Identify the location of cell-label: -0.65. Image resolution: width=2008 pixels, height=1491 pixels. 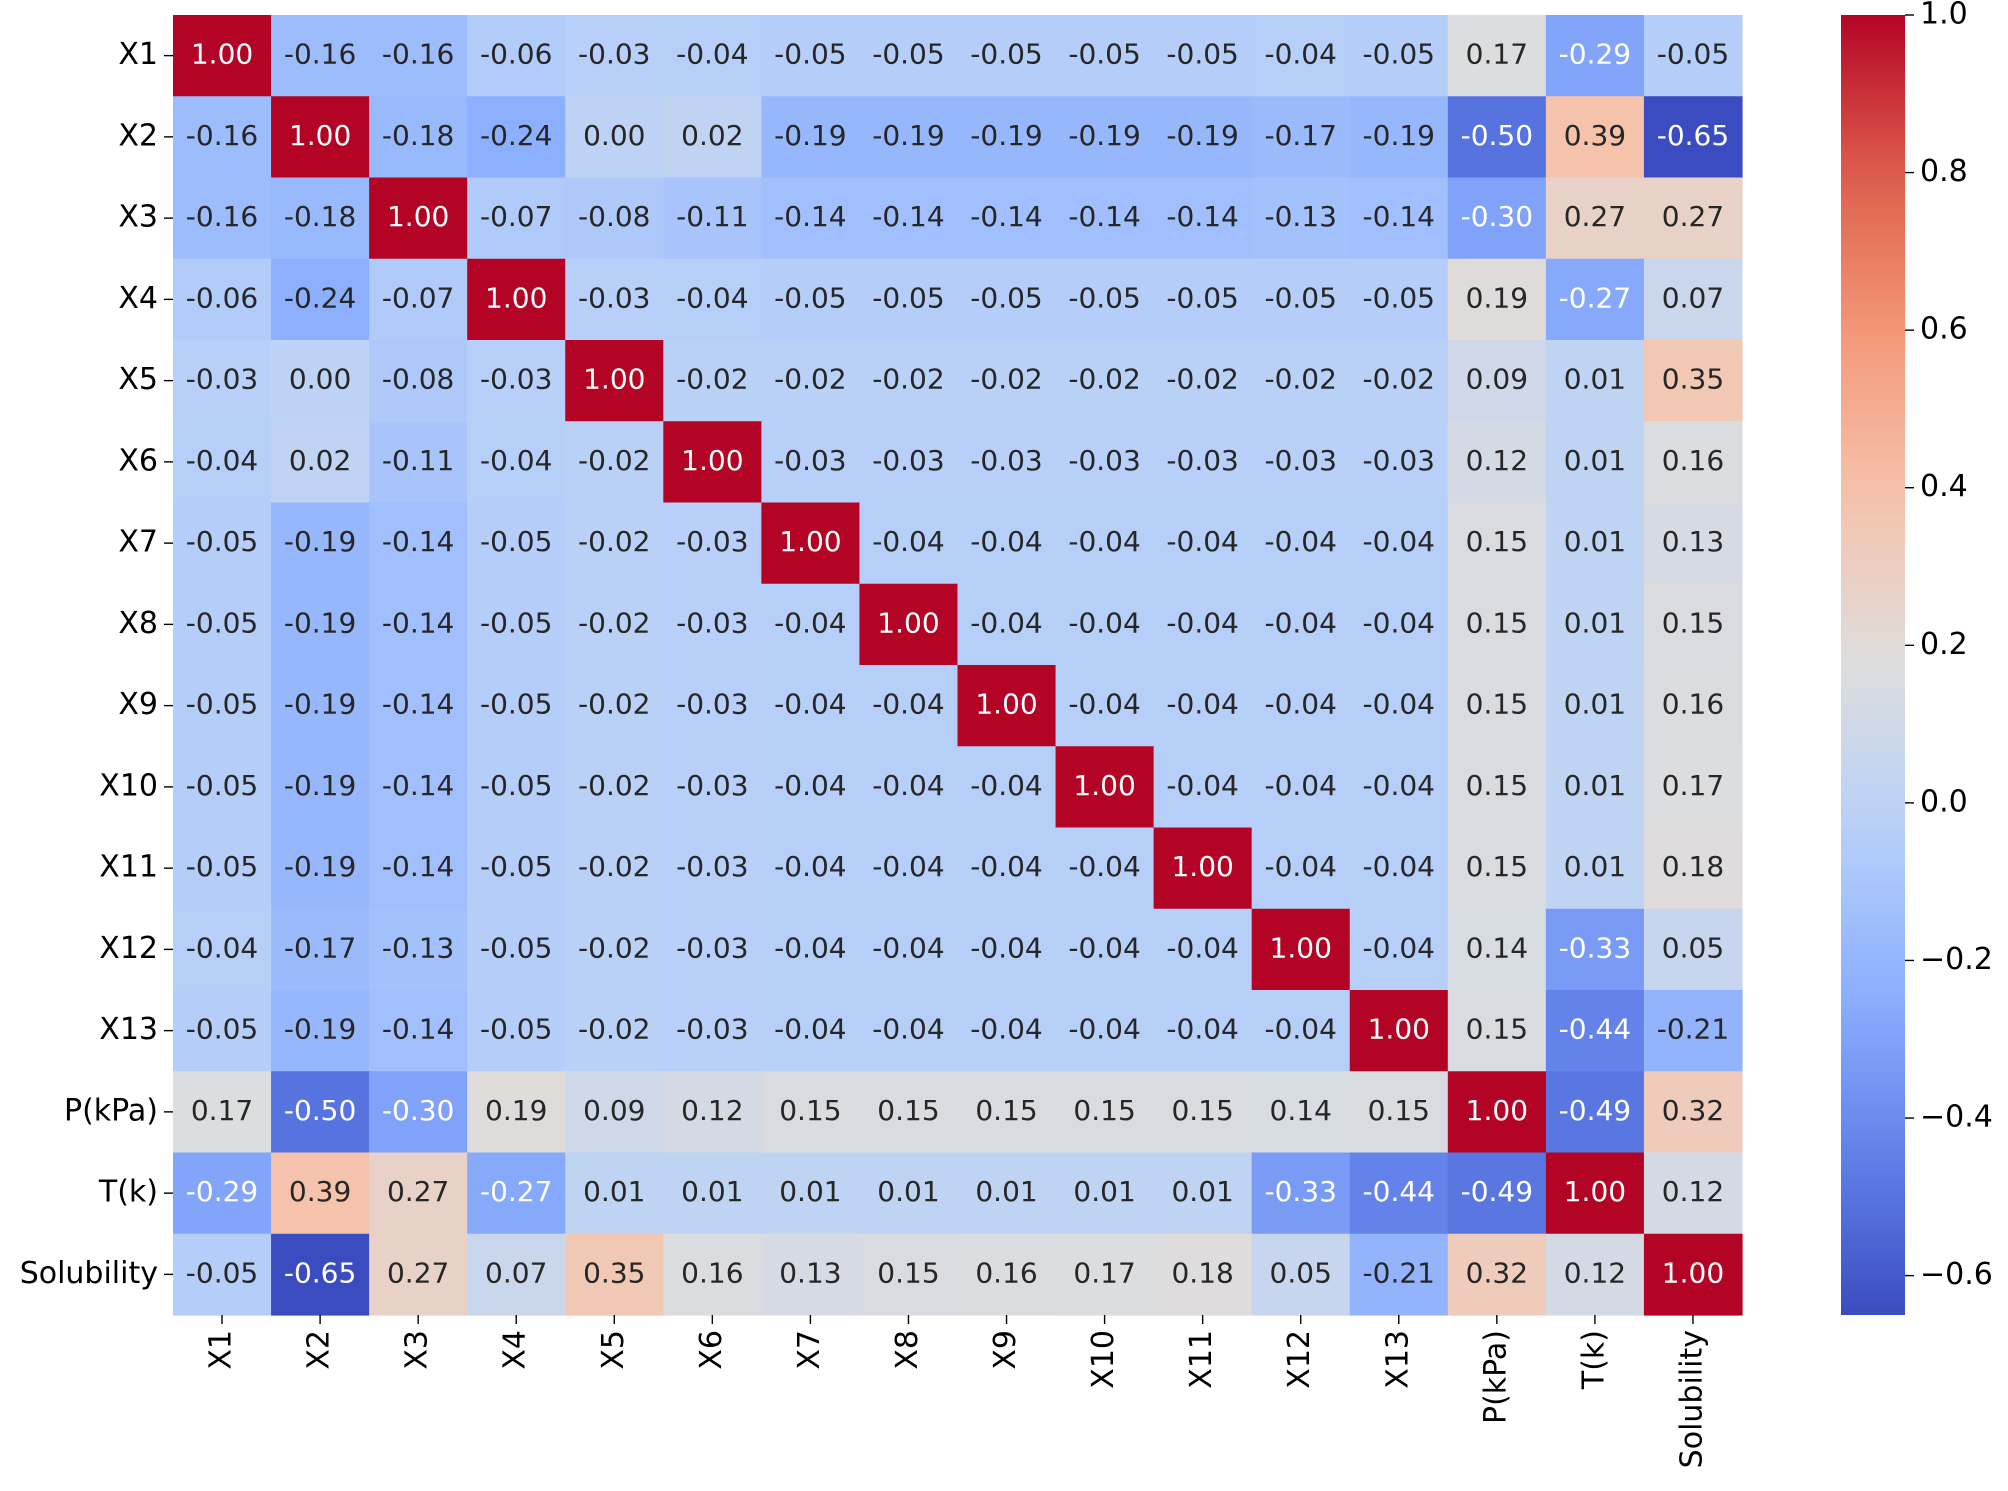
(320, 1272).